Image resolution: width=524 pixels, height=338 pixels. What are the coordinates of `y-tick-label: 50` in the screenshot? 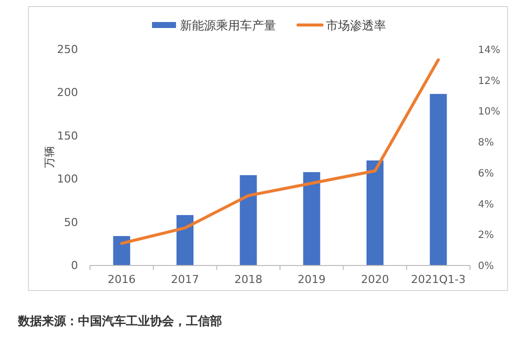 It's located at (71, 222).